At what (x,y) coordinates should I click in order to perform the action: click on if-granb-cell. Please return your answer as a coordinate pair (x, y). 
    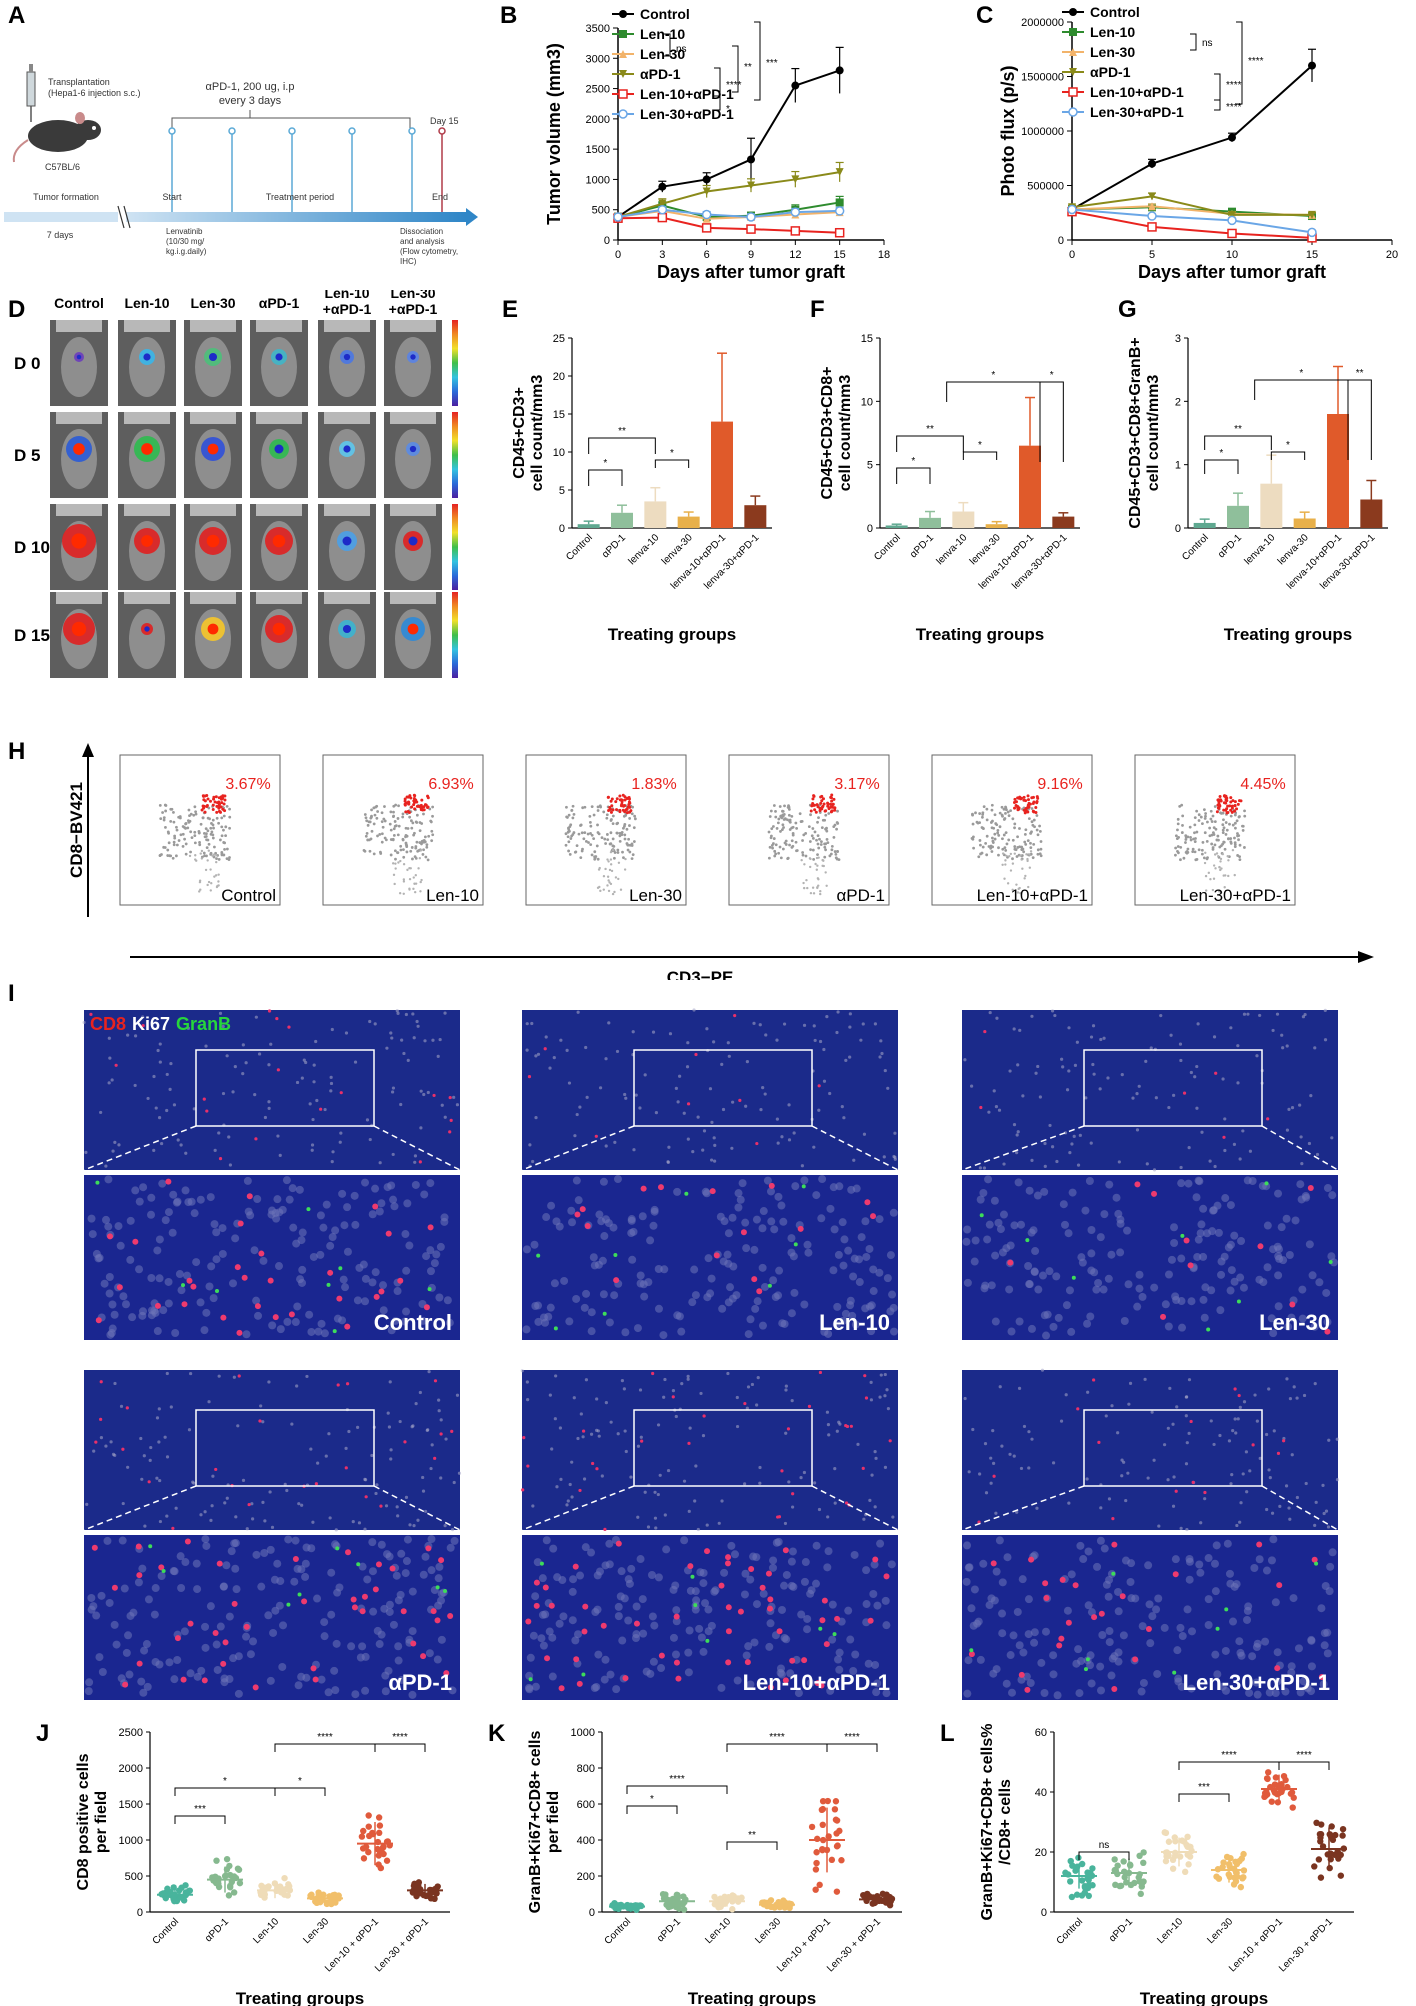
    Looking at the image, I should click on (1226, 1609).